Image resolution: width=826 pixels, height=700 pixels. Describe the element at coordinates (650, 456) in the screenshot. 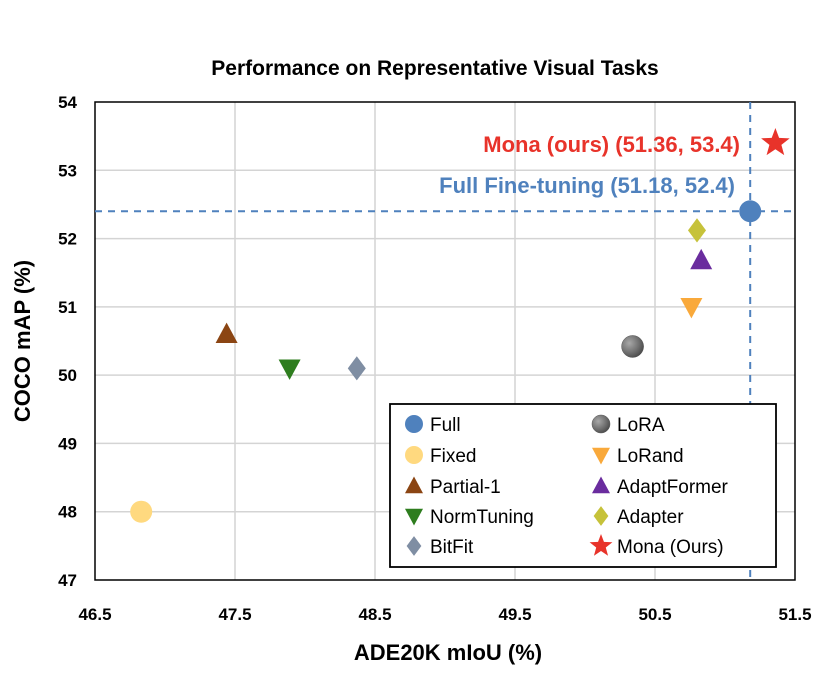

I see `legend-label-lorand: LoRand` at that location.